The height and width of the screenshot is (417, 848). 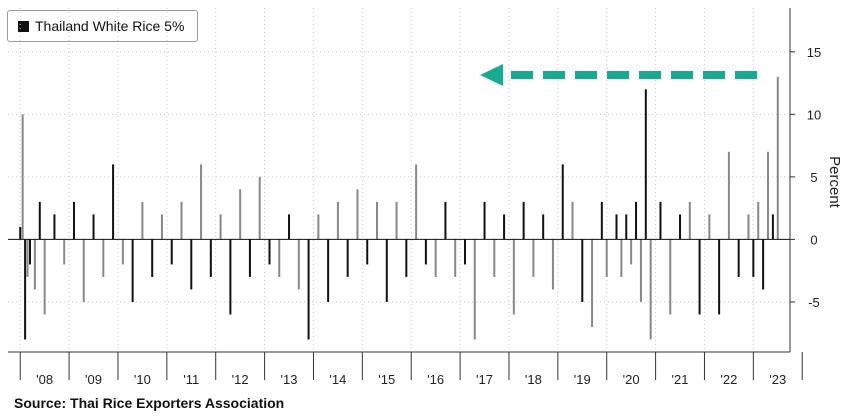 What do you see at coordinates (435, 379) in the screenshot?
I see `x-tick-label: '16` at bounding box center [435, 379].